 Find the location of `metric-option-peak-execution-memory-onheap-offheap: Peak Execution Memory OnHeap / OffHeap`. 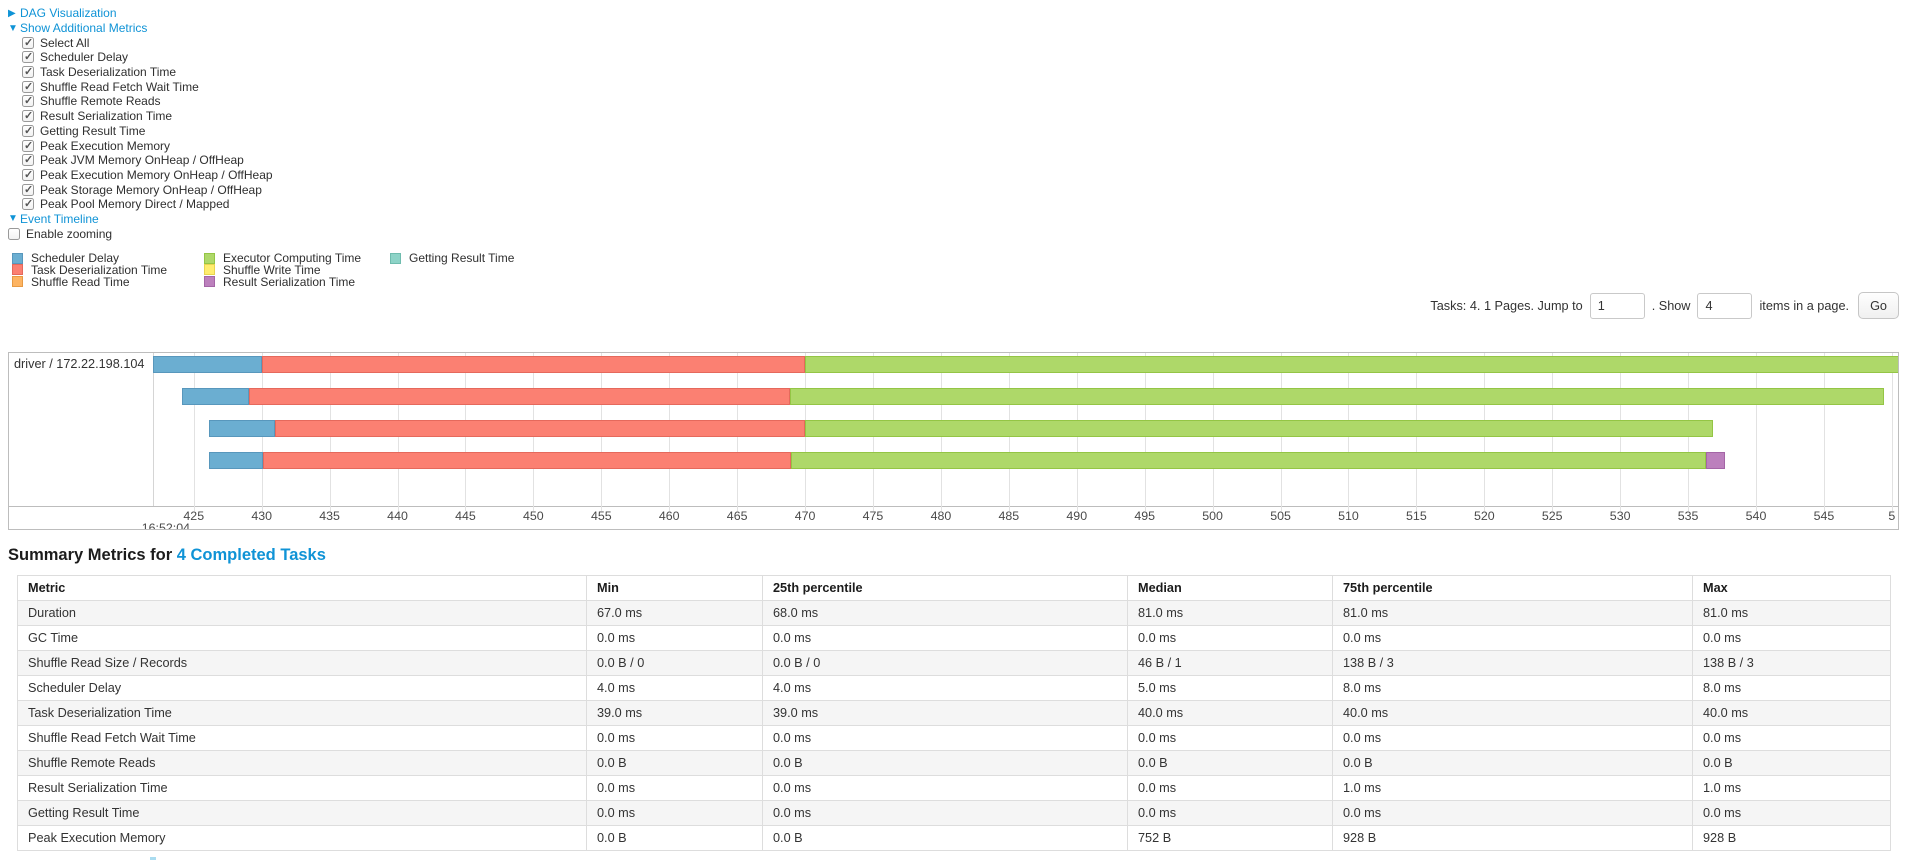

metric-option-peak-execution-memory-onheap-offheap: Peak Execution Memory OnHeap / OffHeap is located at coordinates (953, 175).